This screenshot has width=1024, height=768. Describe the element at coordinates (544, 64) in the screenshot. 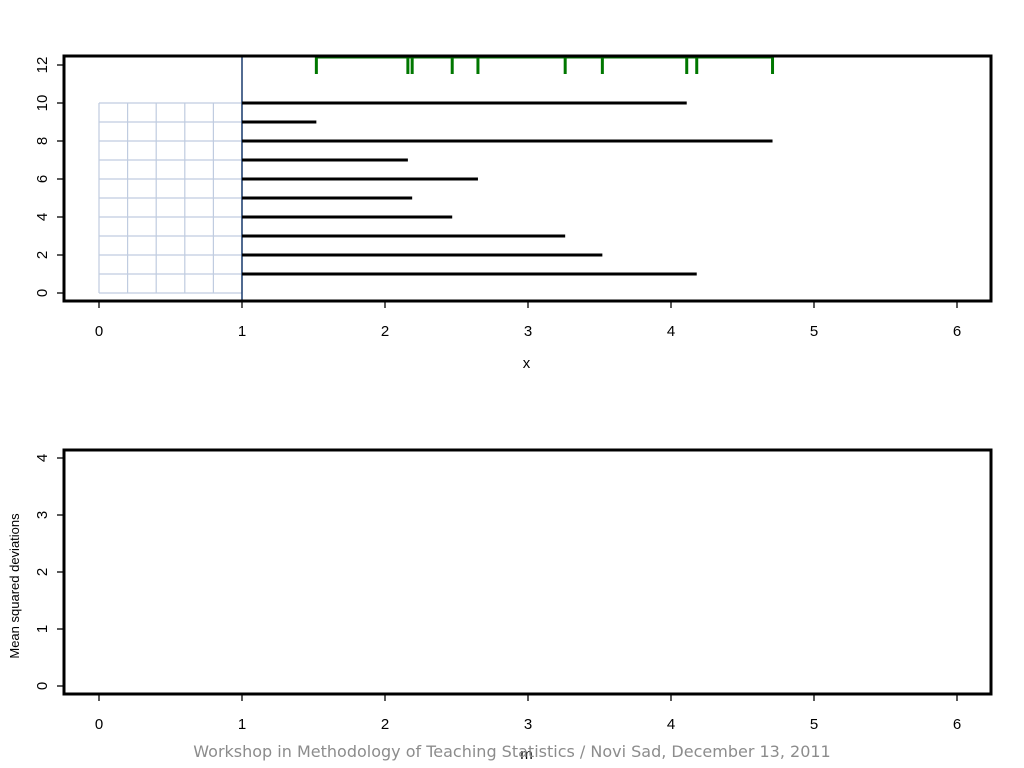

I see `rug` at that location.